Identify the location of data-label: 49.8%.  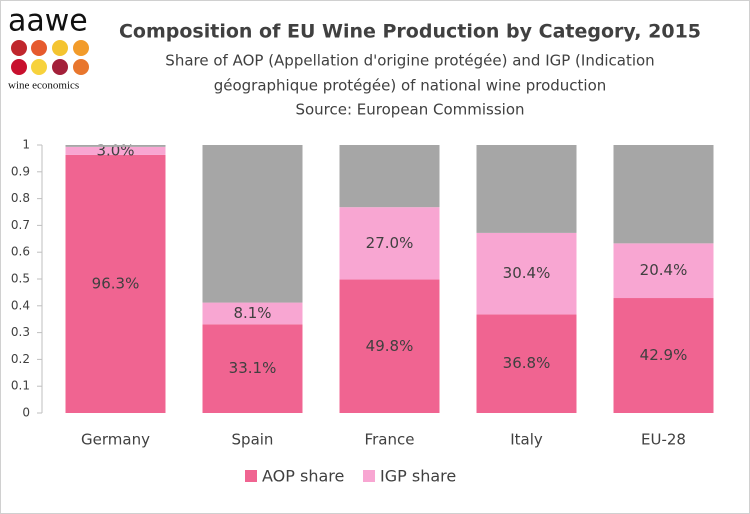
(390, 346).